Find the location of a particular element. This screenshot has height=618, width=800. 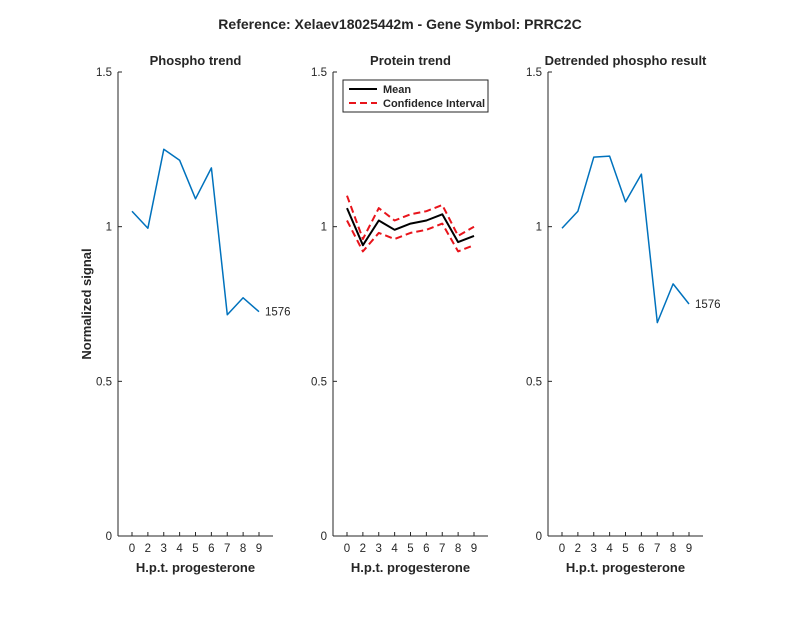

legend: Mean Confidence Interval is located at coordinates (415, 96).